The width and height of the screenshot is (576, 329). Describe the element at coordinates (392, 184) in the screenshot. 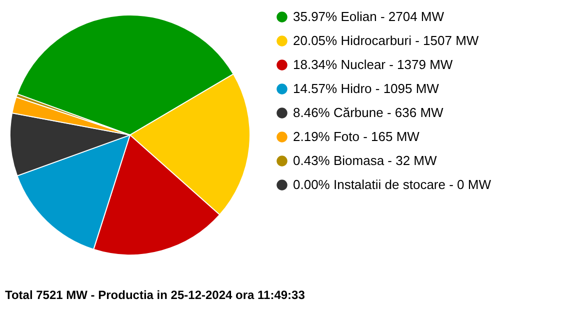

I see `legend-label: 0.00% Instalatii de stocare - 0 MW` at that location.